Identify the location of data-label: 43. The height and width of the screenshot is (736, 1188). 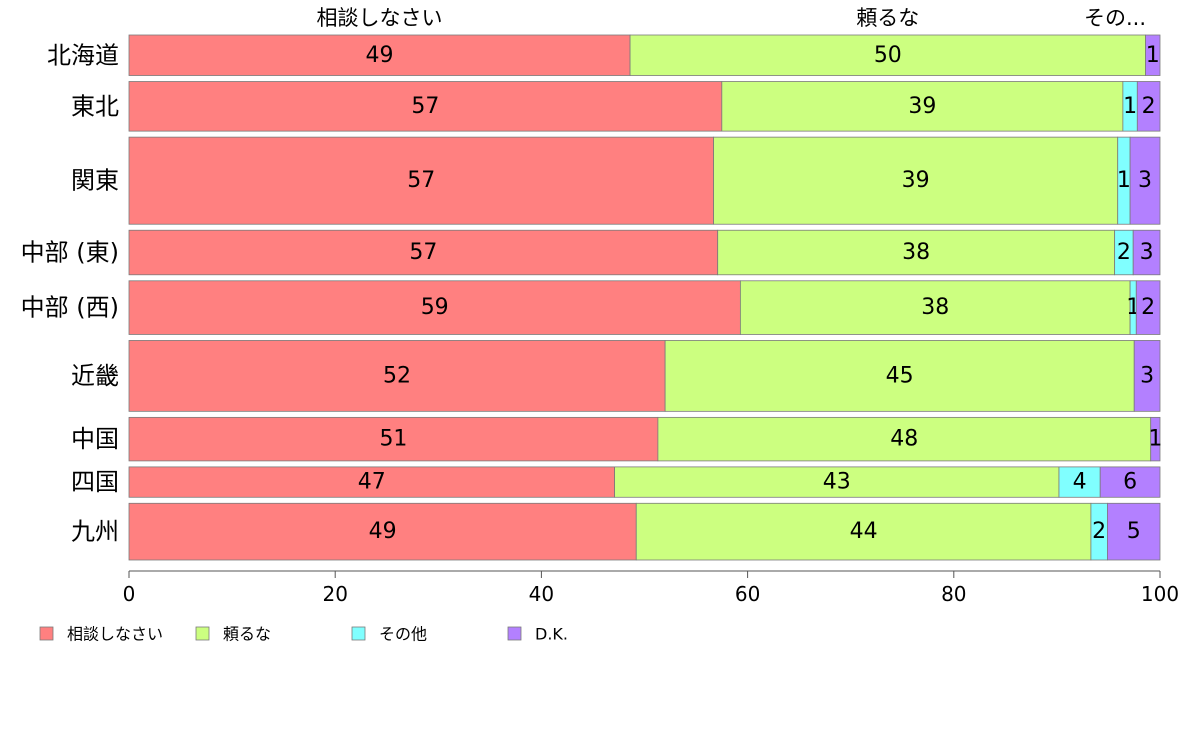
(837, 482).